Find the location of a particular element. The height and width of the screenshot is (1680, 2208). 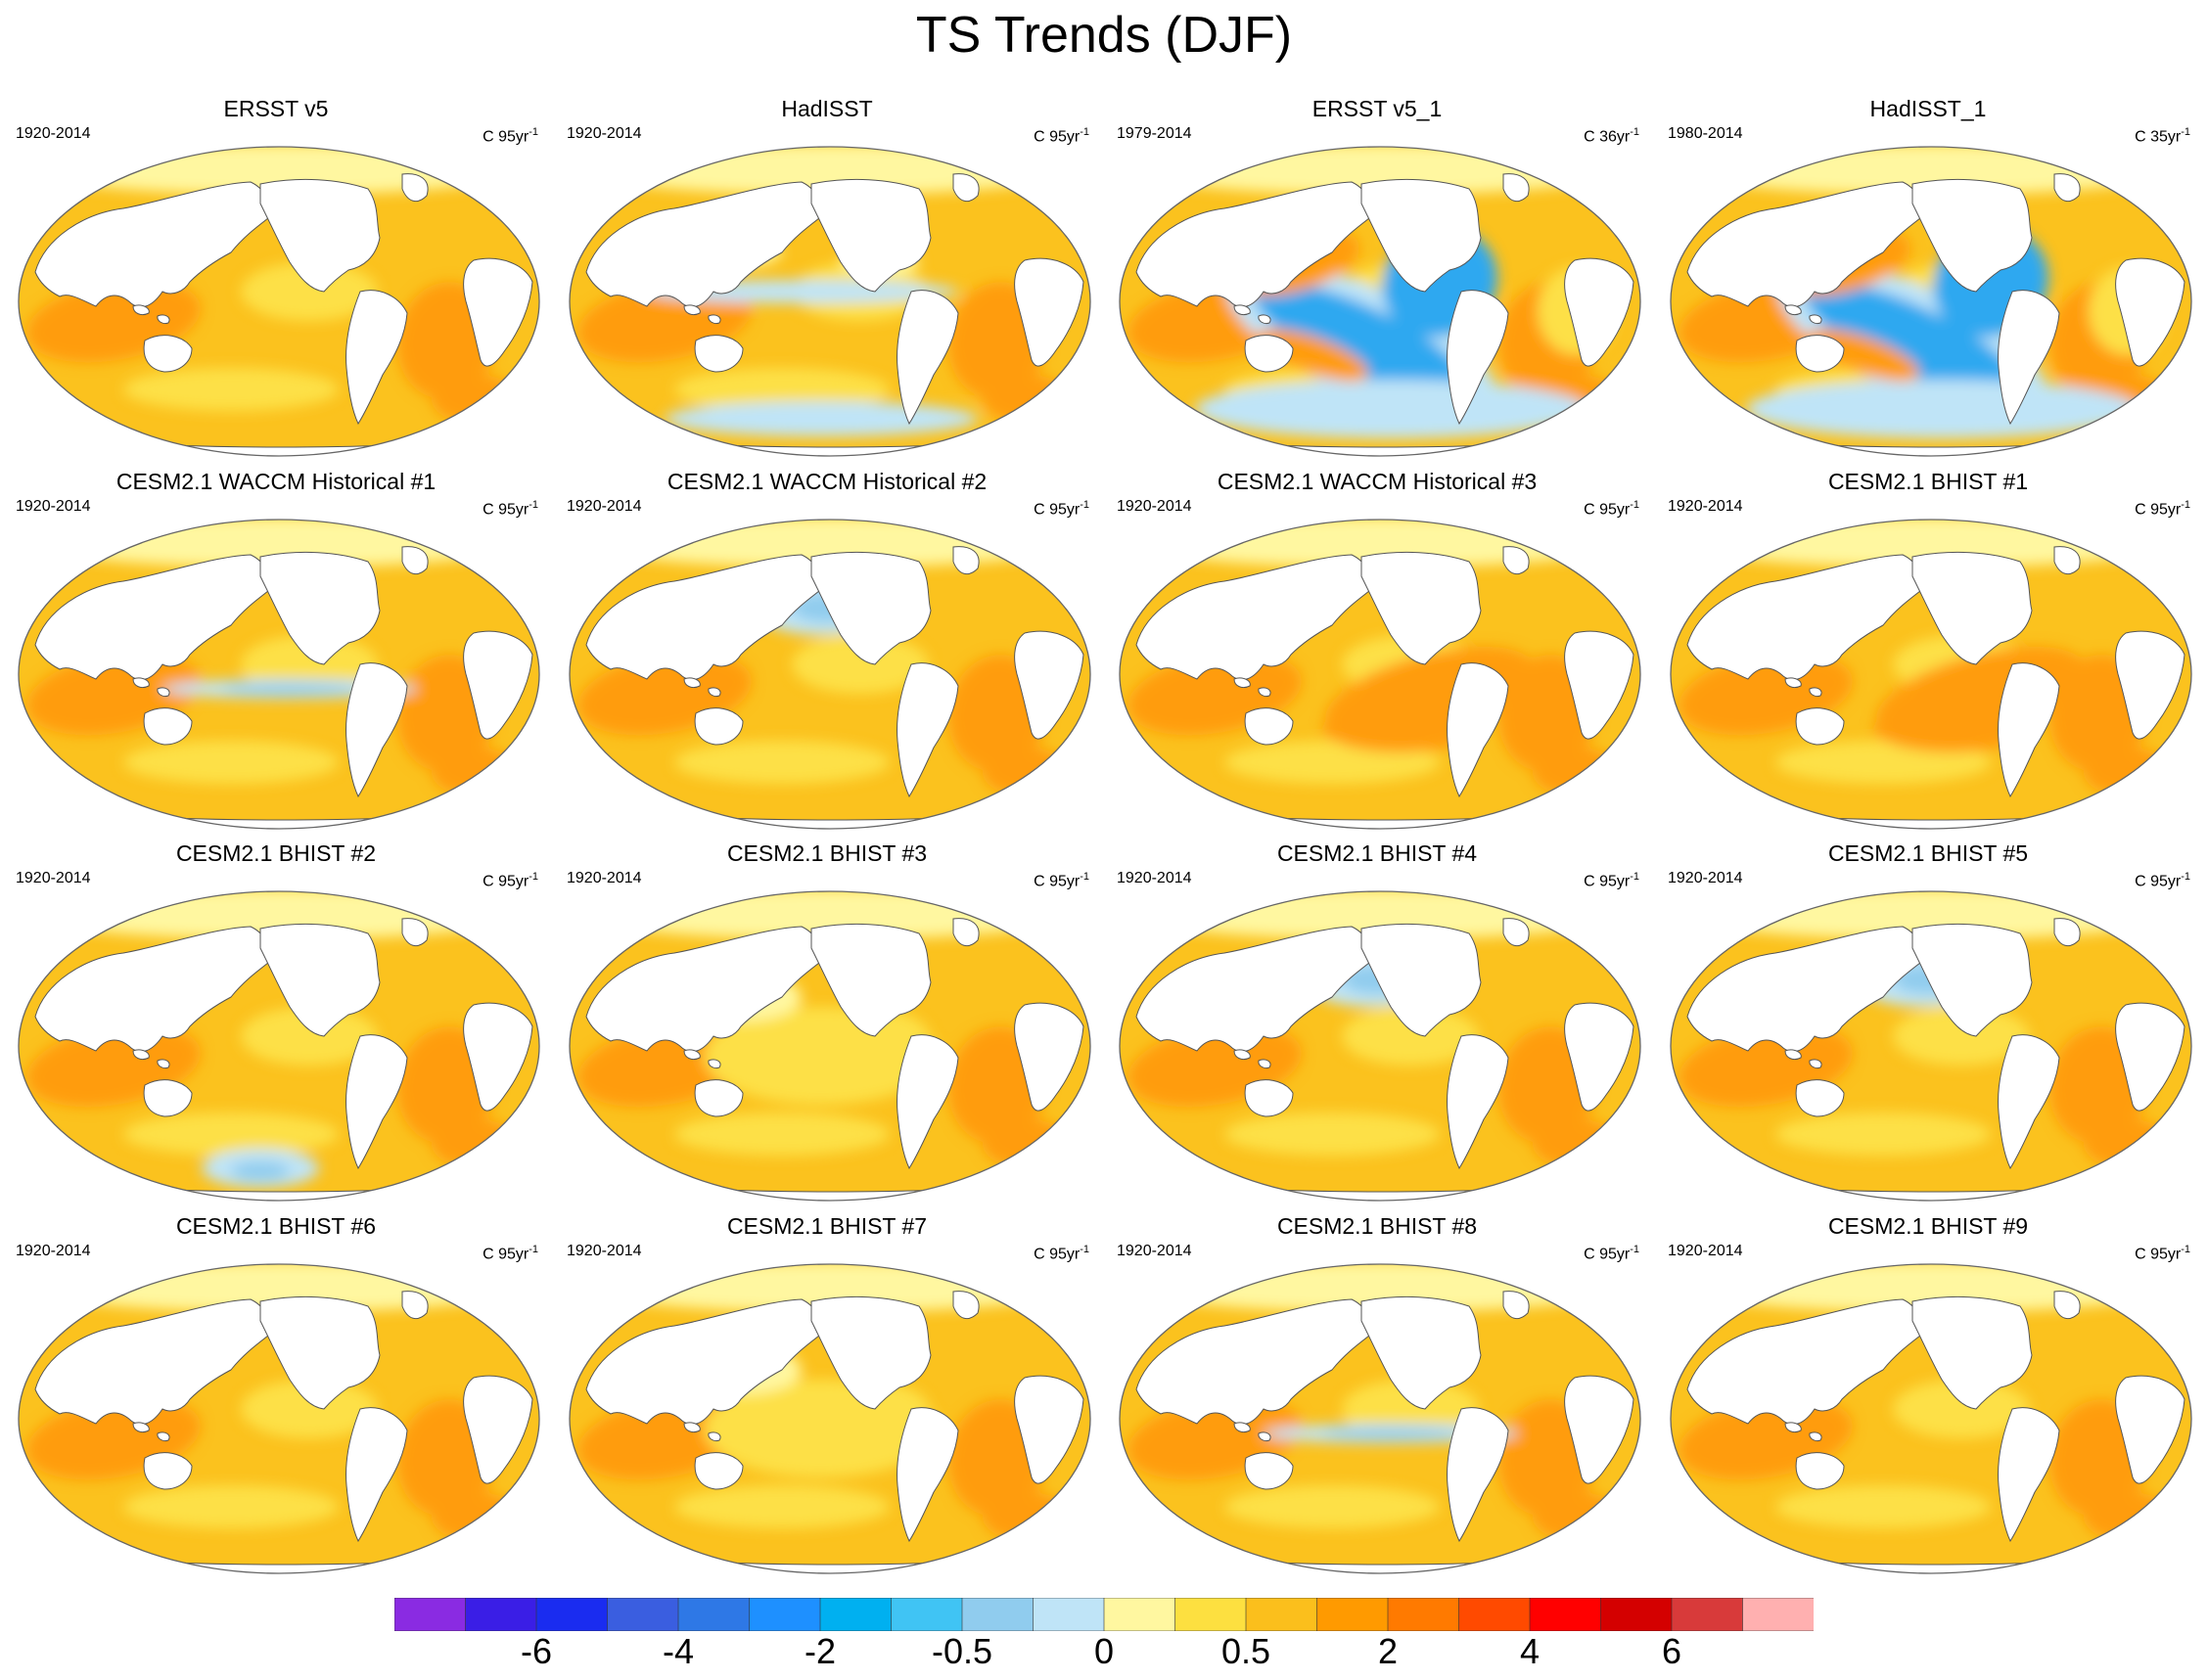

trend-anomalies is located at coordinates (1376, 658).